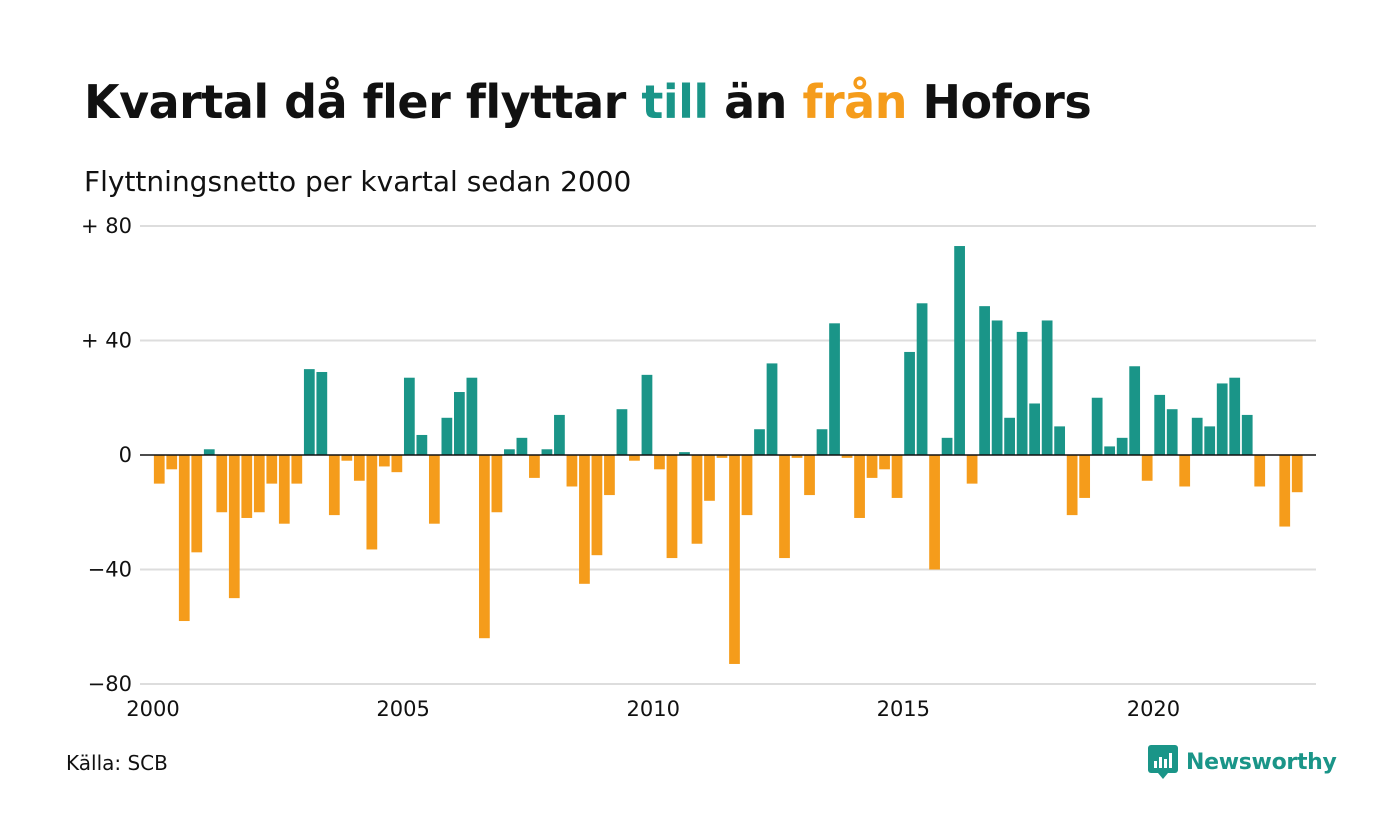  Describe the element at coordinates (903, 709) in the screenshot. I see `x-tick-label: 2015` at that location.